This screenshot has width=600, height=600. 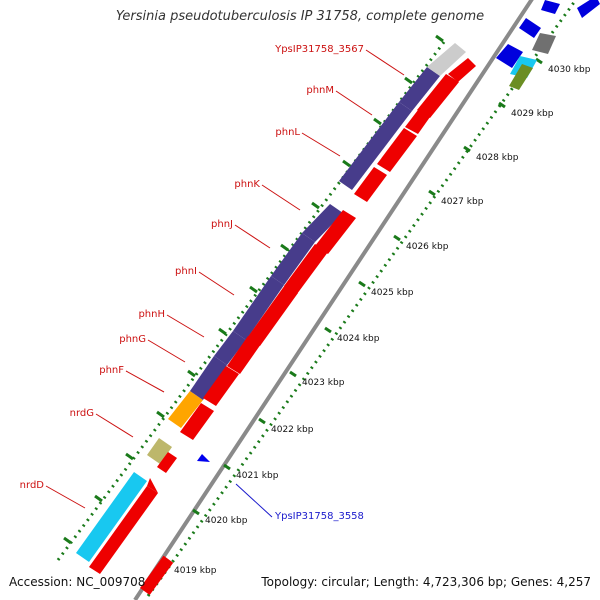 I want to click on leader-line-phnL, so click(x=321, y=144).